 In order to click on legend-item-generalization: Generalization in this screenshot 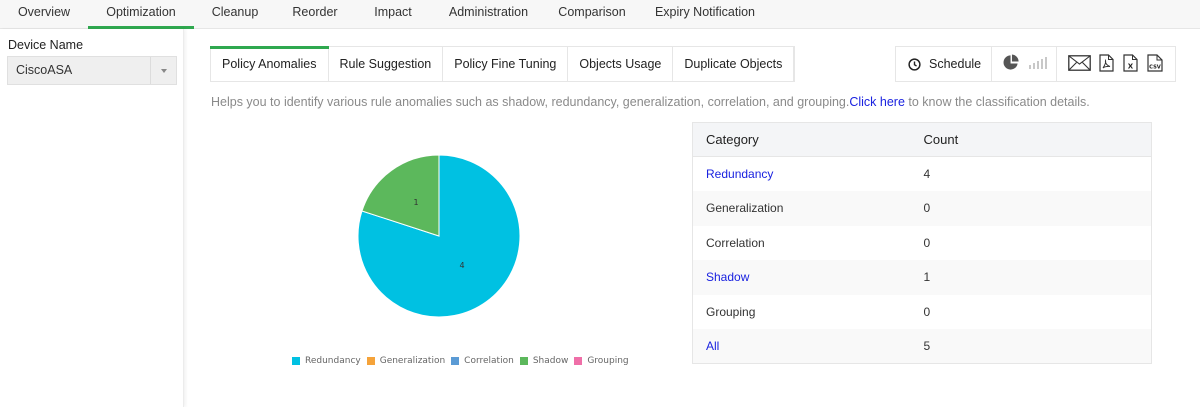, I will do `click(406, 361)`.